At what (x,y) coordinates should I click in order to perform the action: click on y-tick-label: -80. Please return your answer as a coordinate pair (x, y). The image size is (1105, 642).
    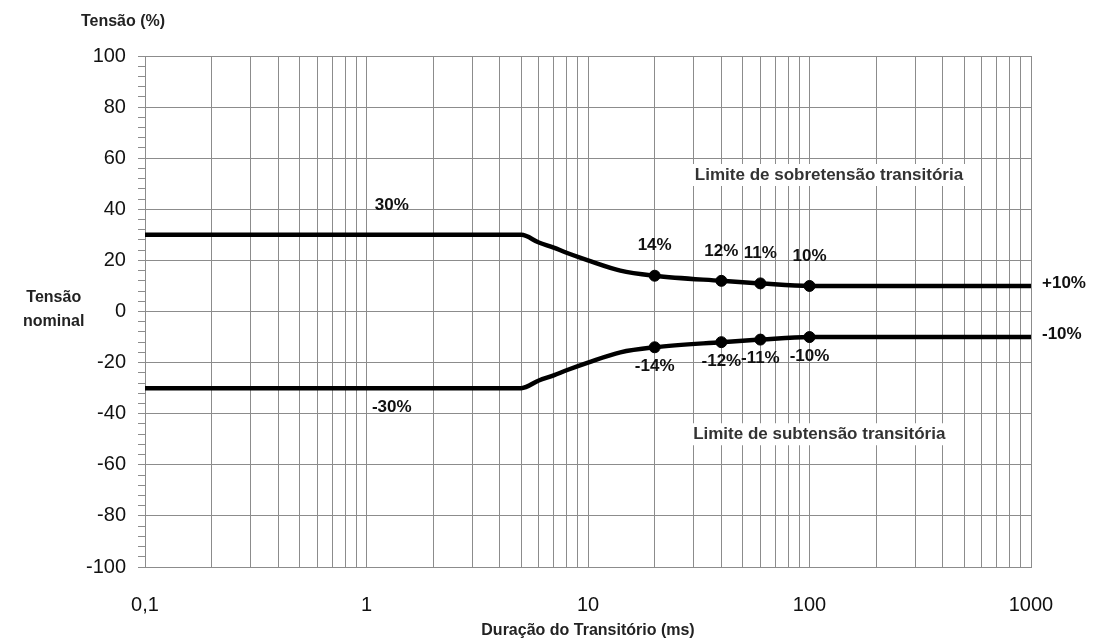
    Looking at the image, I should click on (111, 514).